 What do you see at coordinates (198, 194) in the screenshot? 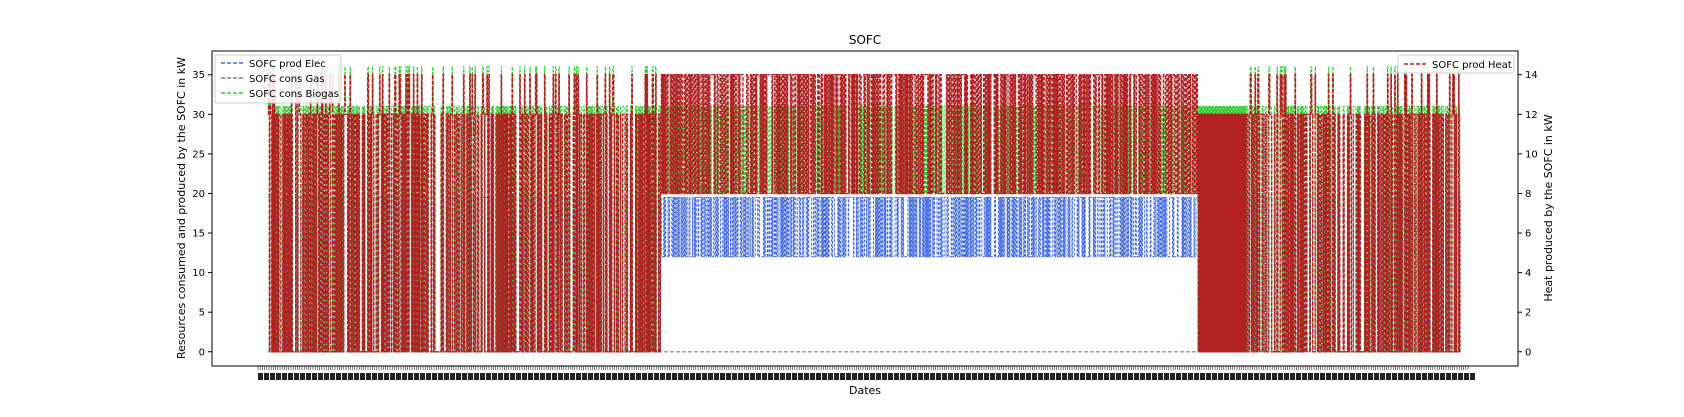
I see `left-y-tick-label-4: 20` at bounding box center [198, 194].